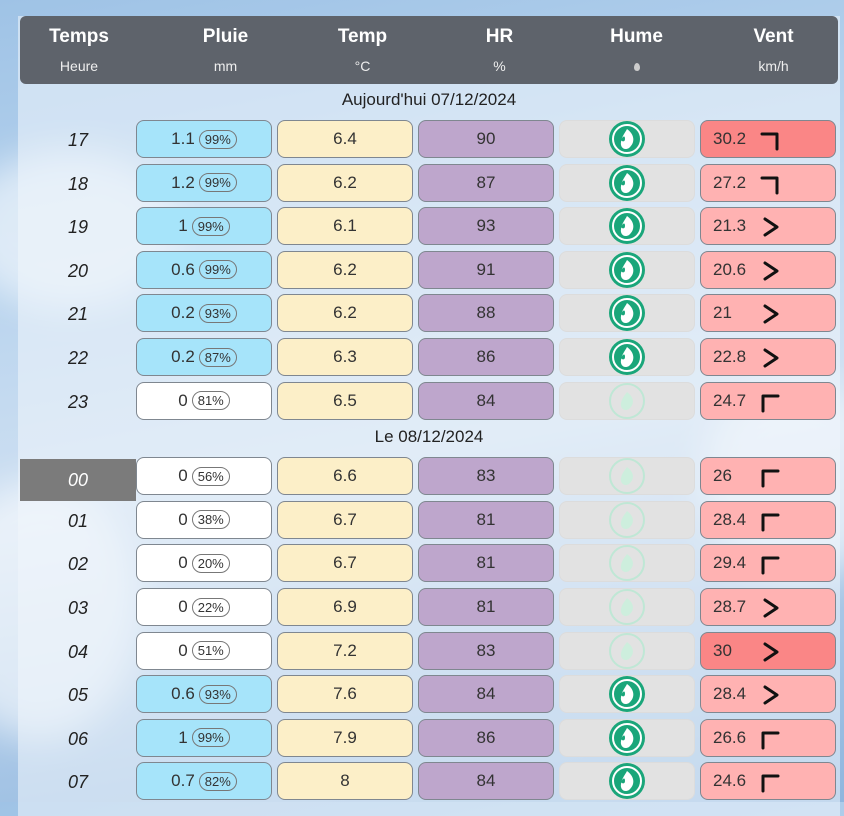 The width and height of the screenshot is (844, 816). I want to click on col-unit: mm, so click(225, 66).